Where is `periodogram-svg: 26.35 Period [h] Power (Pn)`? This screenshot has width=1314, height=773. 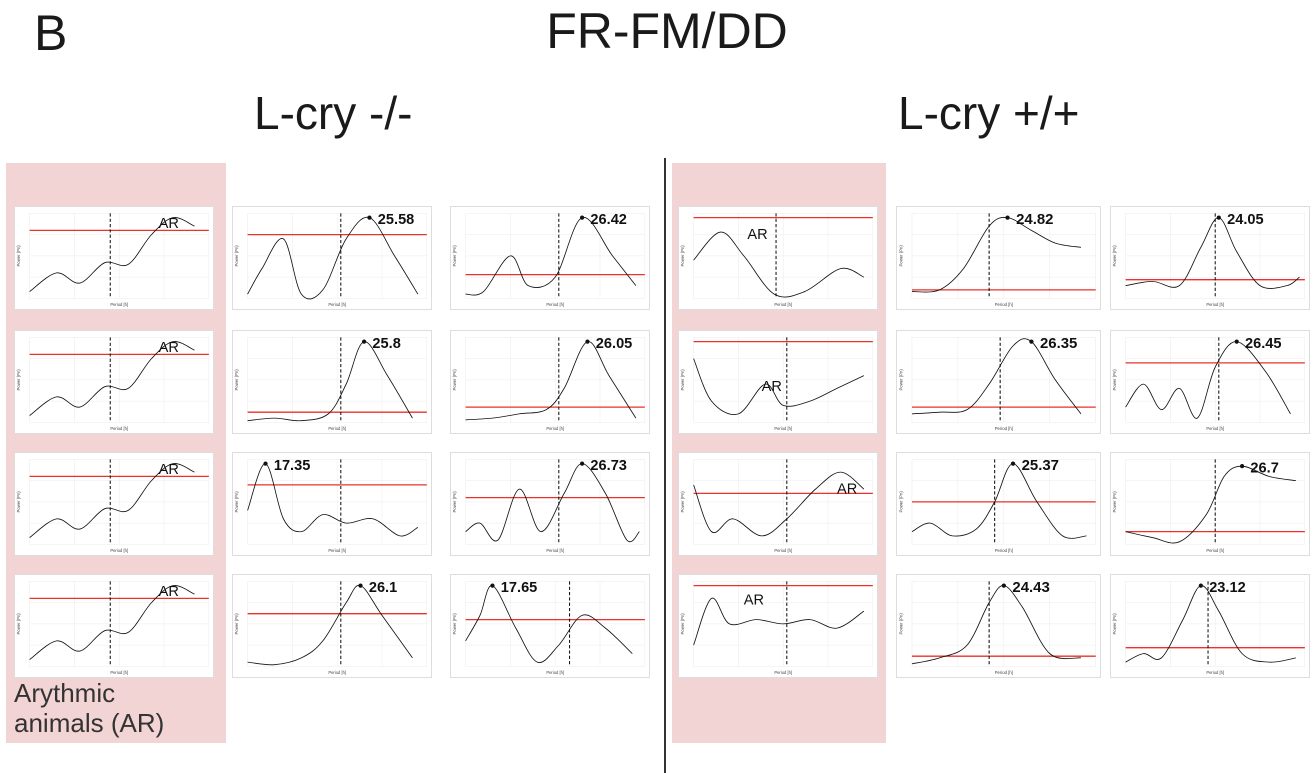
periodogram-svg: 26.35 Period [h] Power (Pn) is located at coordinates (997, 383).